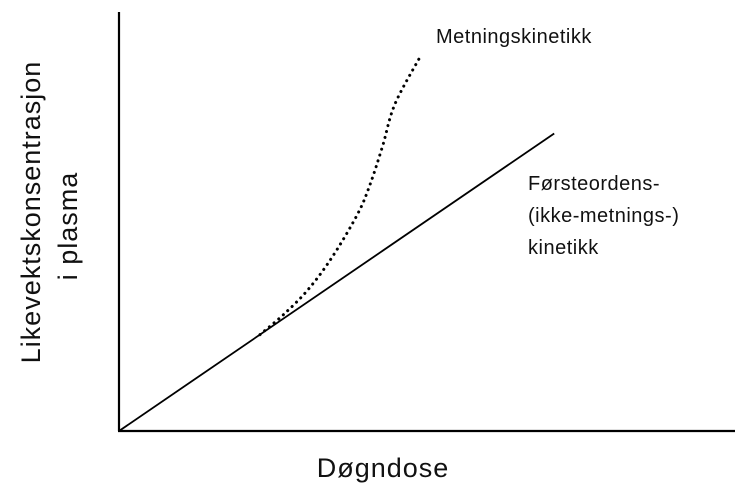  I want to click on series-saturation-curve, so click(339, 196).